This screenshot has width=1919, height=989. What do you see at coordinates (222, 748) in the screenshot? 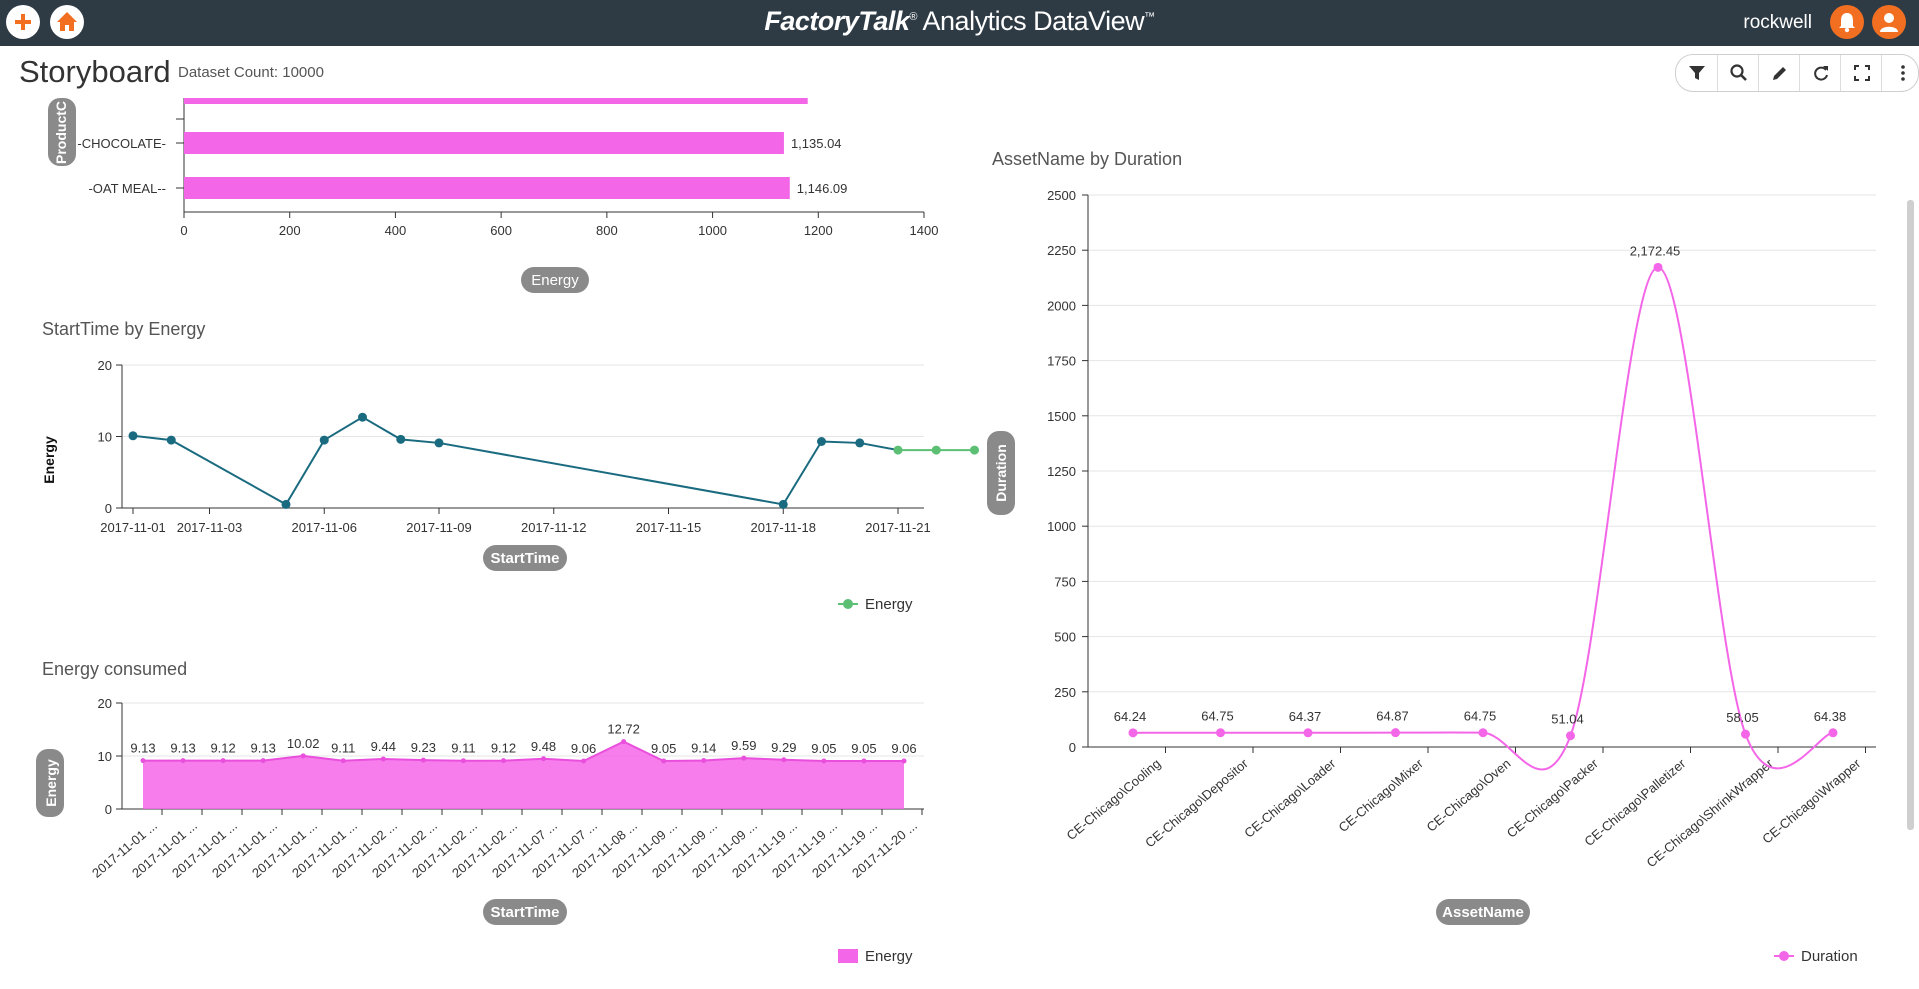
I see `area-data-label: 9.12` at bounding box center [222, 748].